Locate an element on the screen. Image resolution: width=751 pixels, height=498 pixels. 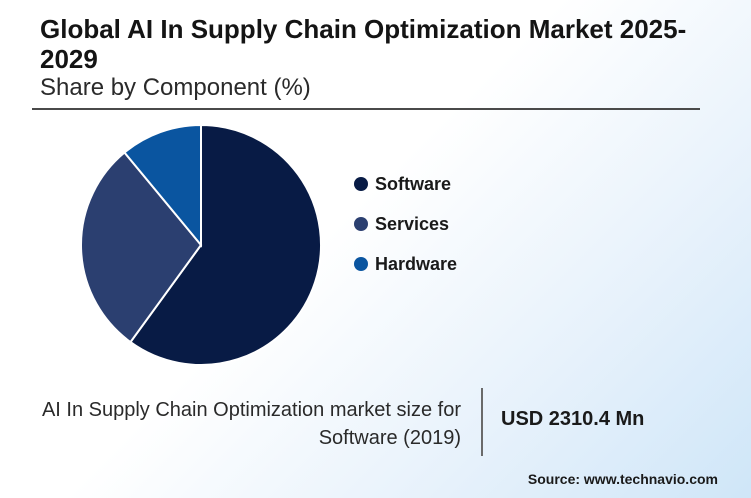
legend-swatch-software is located at coordinates (361, 184).